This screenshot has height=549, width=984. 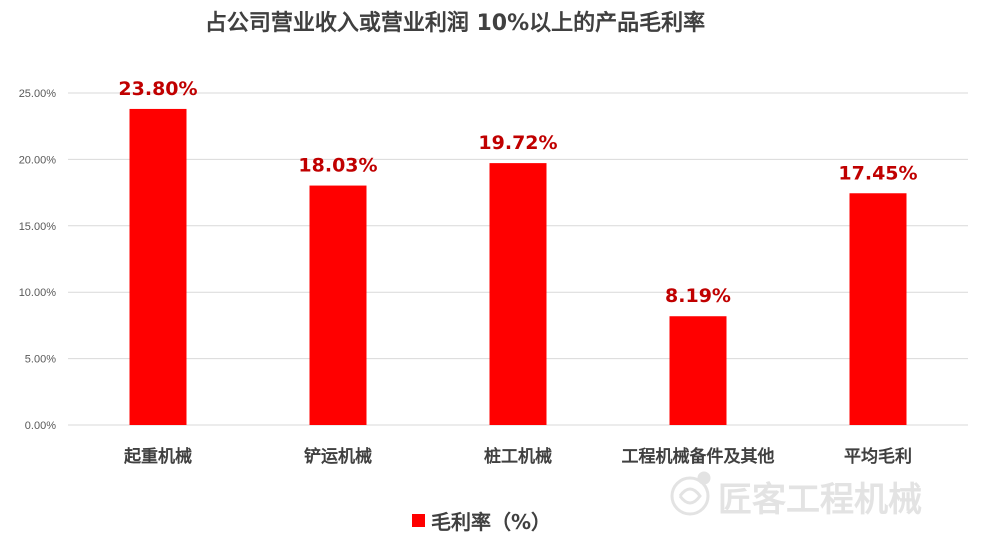 I want to click on y-tick-label: 25.00%, so click(x=38, y=94).